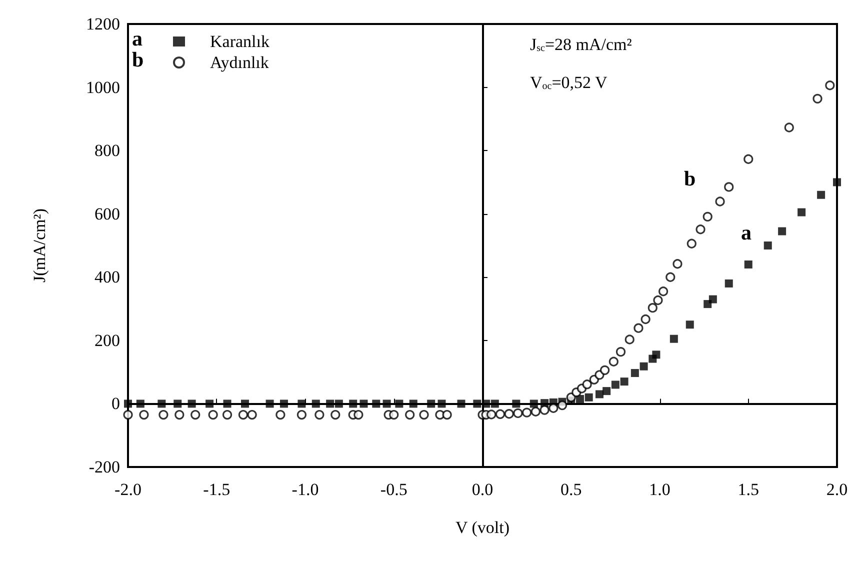  Describe the element at coordinates (240, 62) in the screenshot. I see `legend-label: Aydınlık` at that location.